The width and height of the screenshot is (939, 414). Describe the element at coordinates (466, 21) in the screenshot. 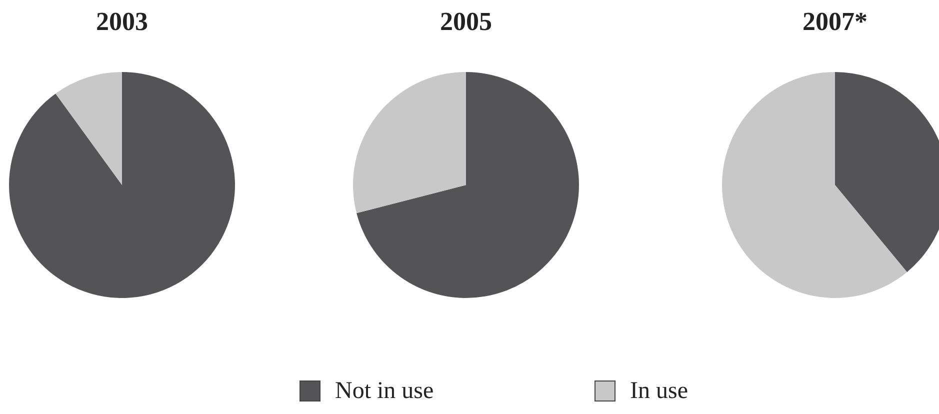

I see `chart-title: 2005` at that location.